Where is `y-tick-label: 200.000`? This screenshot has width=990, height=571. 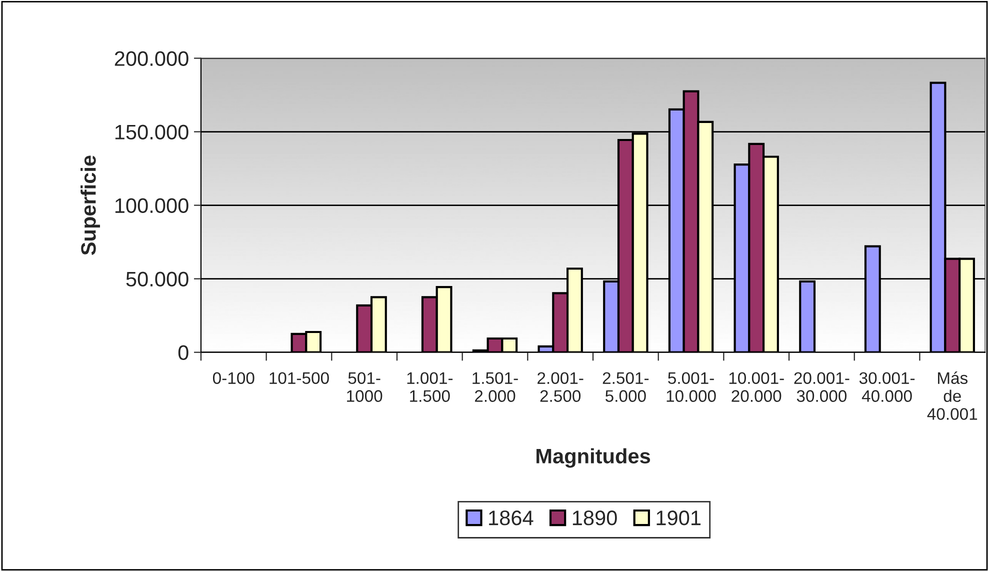 y-tick-label: 200.000 is located at coordinates (151, 58).